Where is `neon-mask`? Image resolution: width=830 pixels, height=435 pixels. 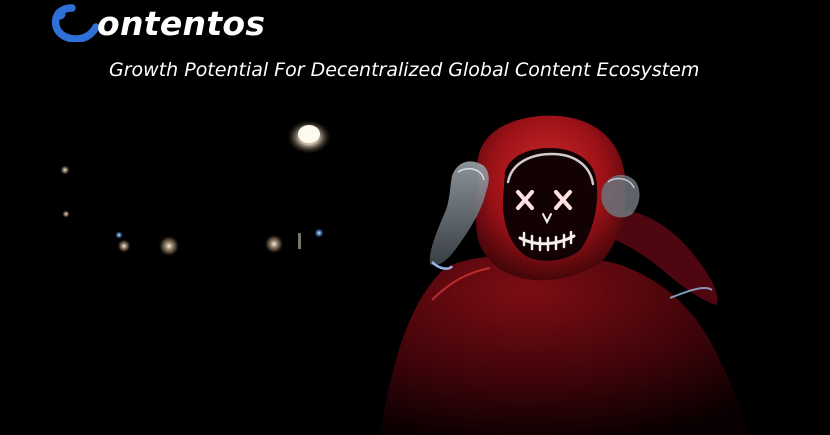 neon-mask is located at coordinates (550, 202).